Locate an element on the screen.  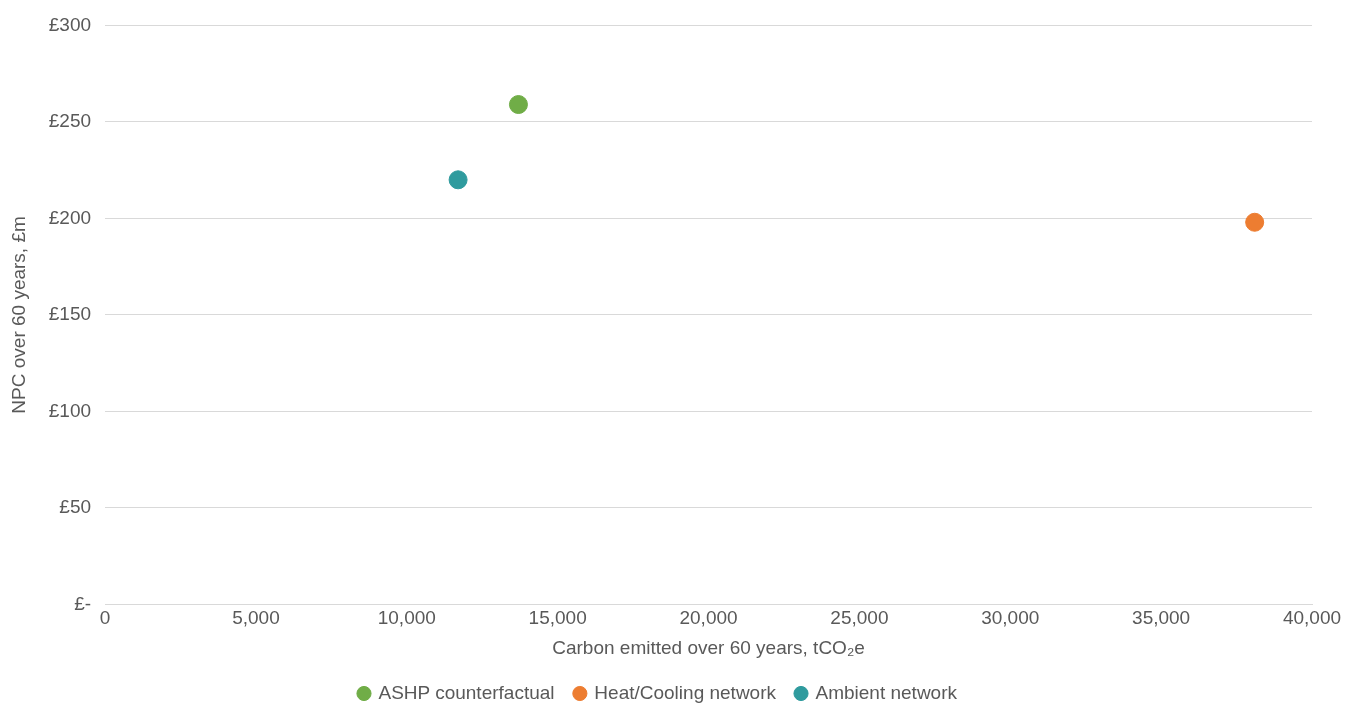
x-tick-label: 5,000 is located at coordinates (256, 618).